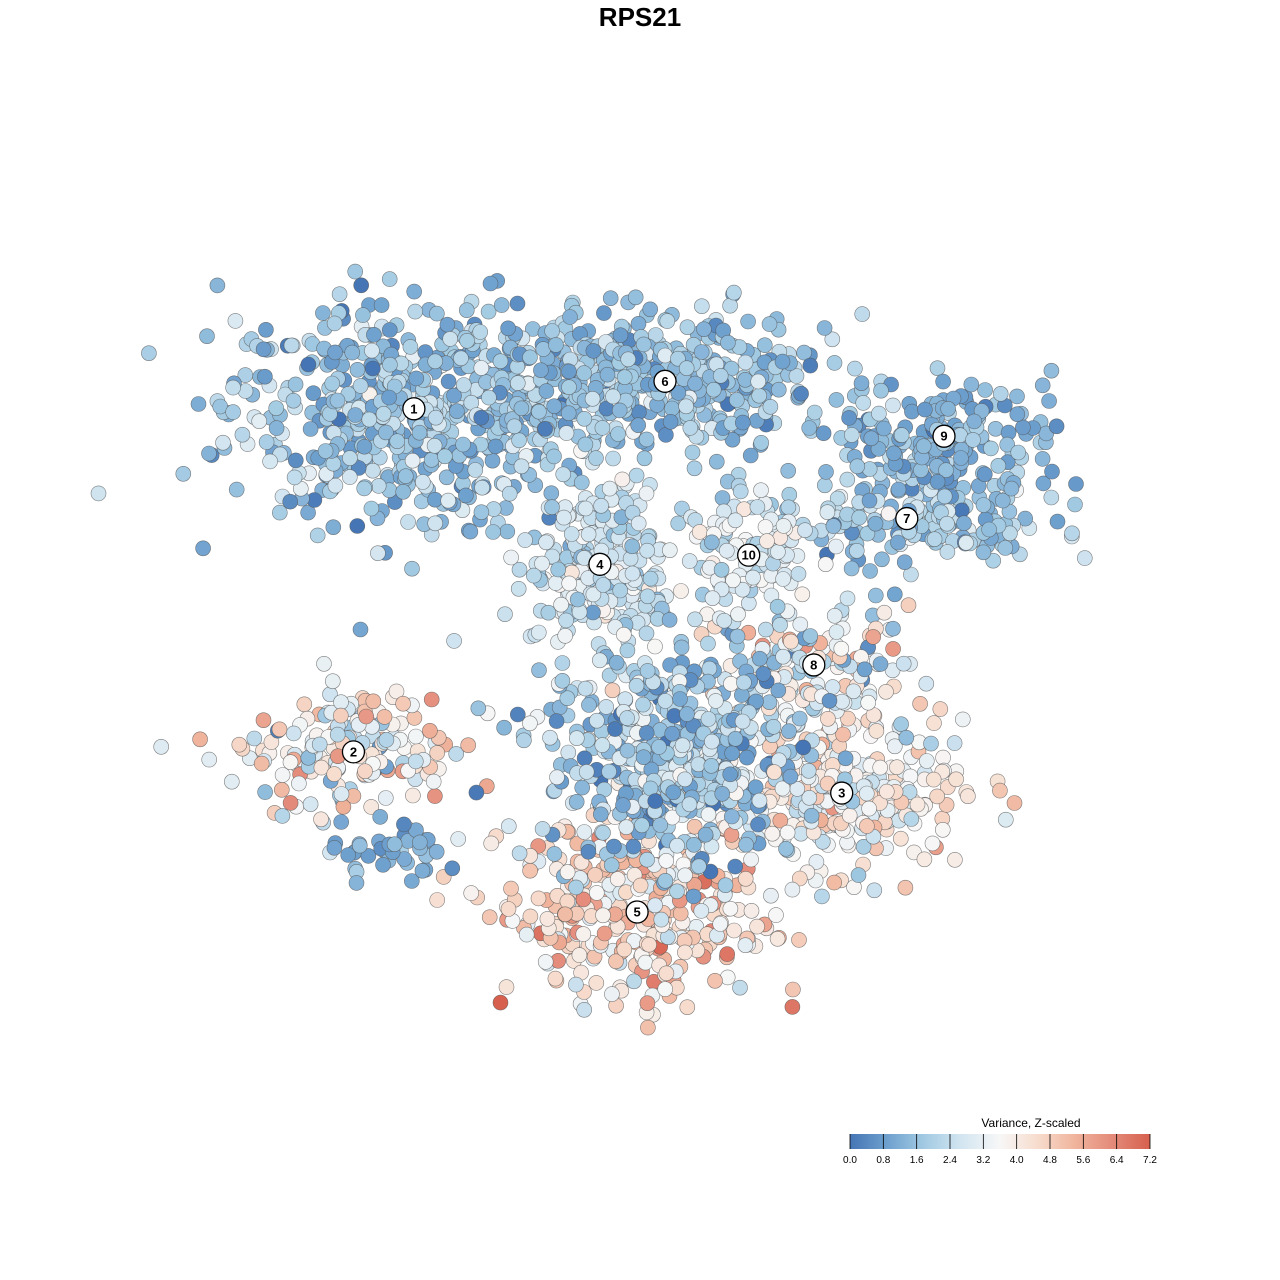  What do you see at coordinates (814, 665) in the screenshot?
I see `cluster-label-8: 8` at bounding box center [814, 665].